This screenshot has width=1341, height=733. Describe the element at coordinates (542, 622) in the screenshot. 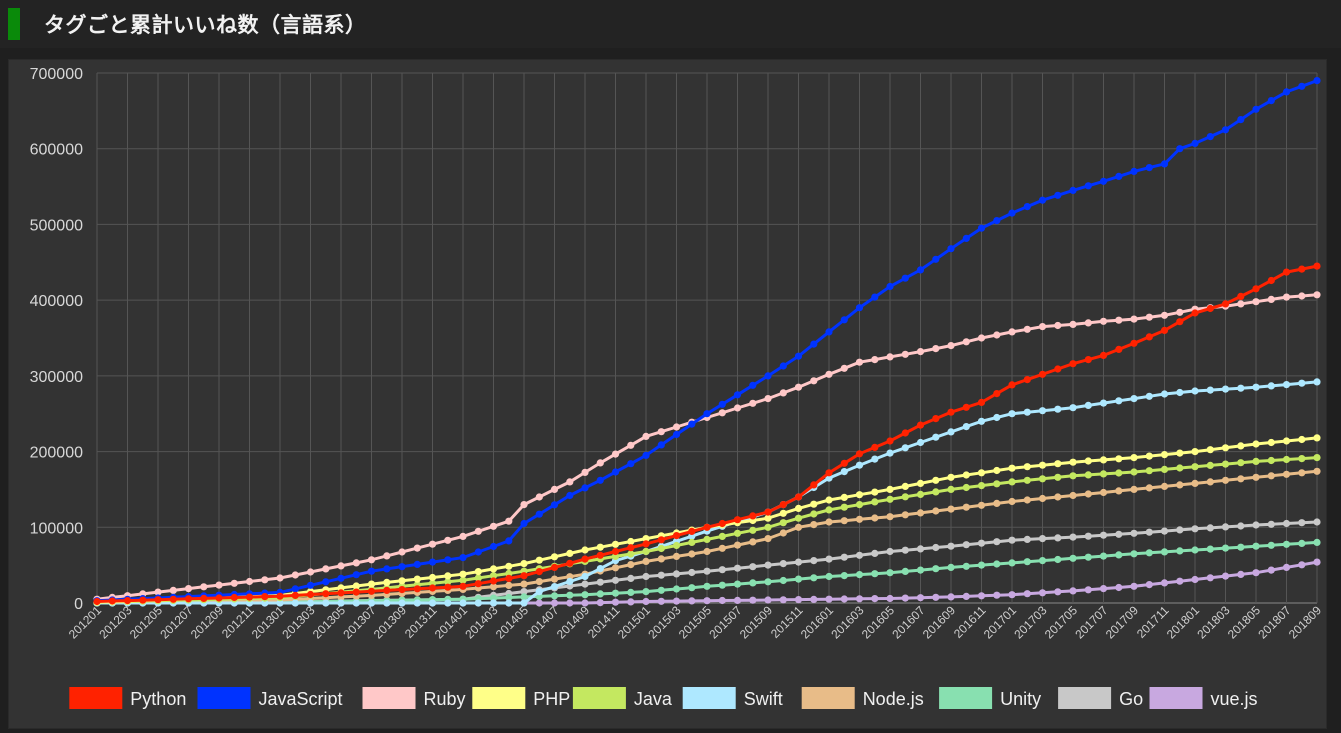

I see `x-tick-label: 201407` at that location.